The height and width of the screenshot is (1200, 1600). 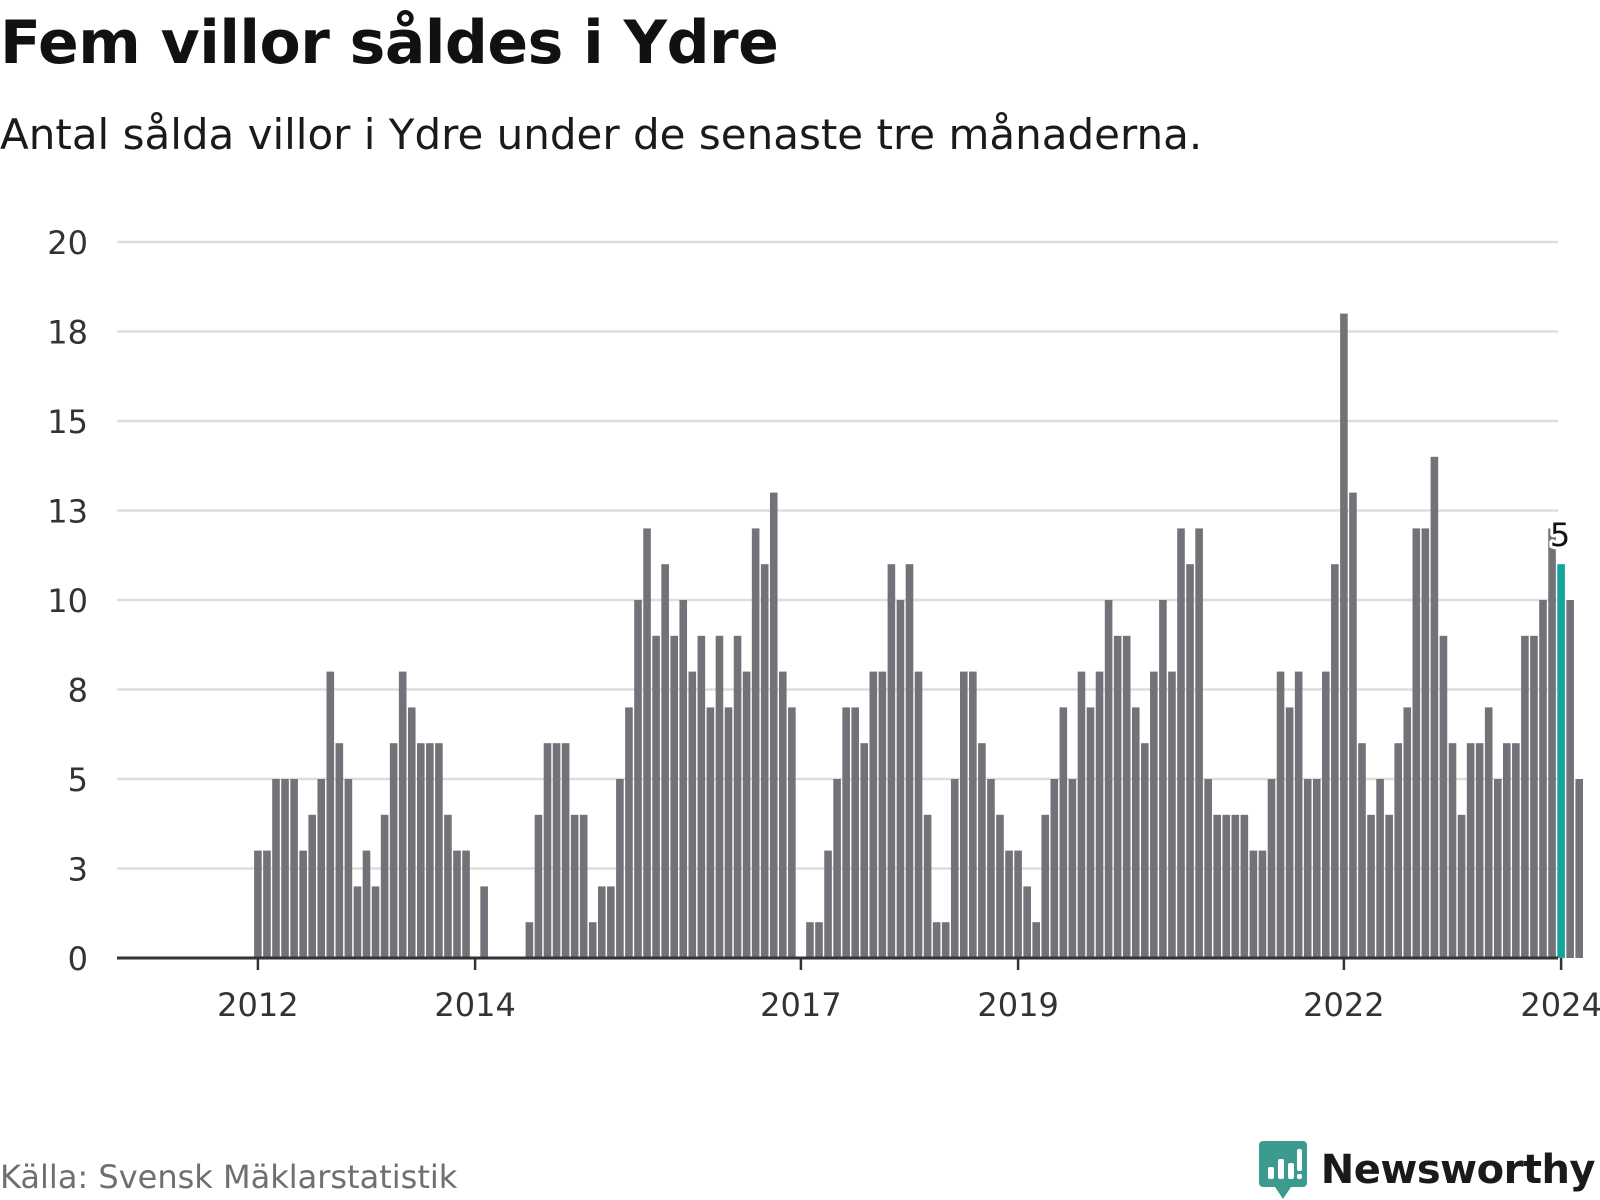 What do you see at coordinates (840, 963) in the screenshot?
I see `axes` at bounding box center [840, 963].